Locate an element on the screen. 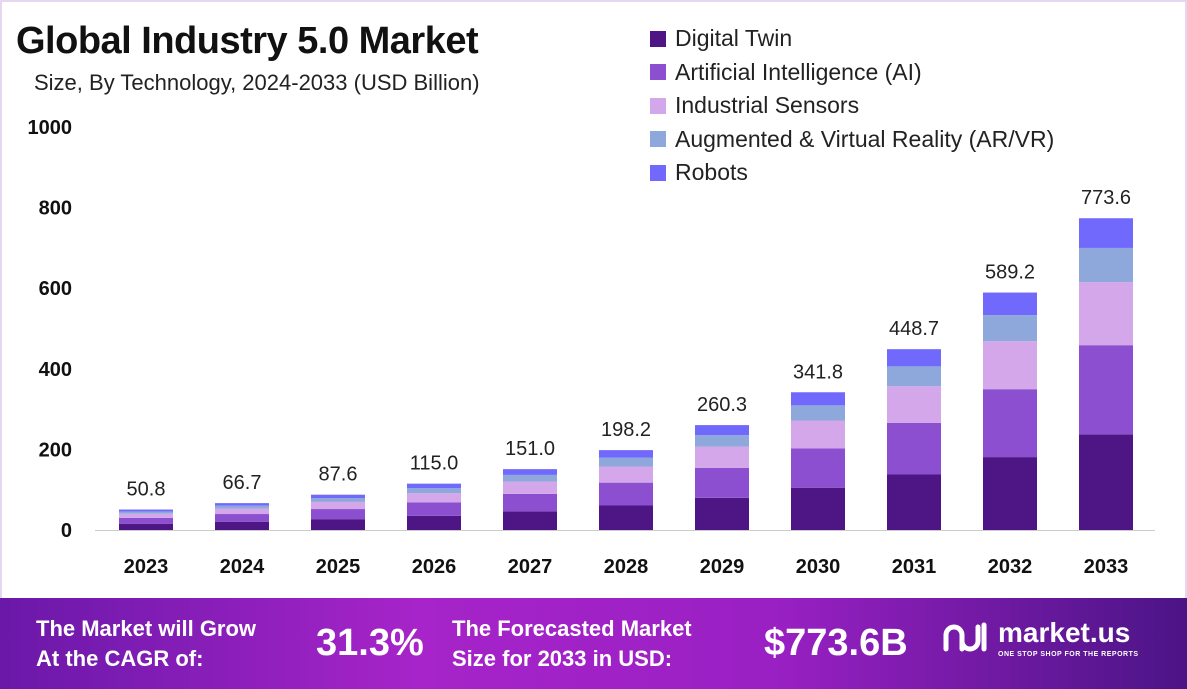 The height and width of the screenshot is (689, 1187). y-tick-label: 600 is located at coordinates (55, 289).